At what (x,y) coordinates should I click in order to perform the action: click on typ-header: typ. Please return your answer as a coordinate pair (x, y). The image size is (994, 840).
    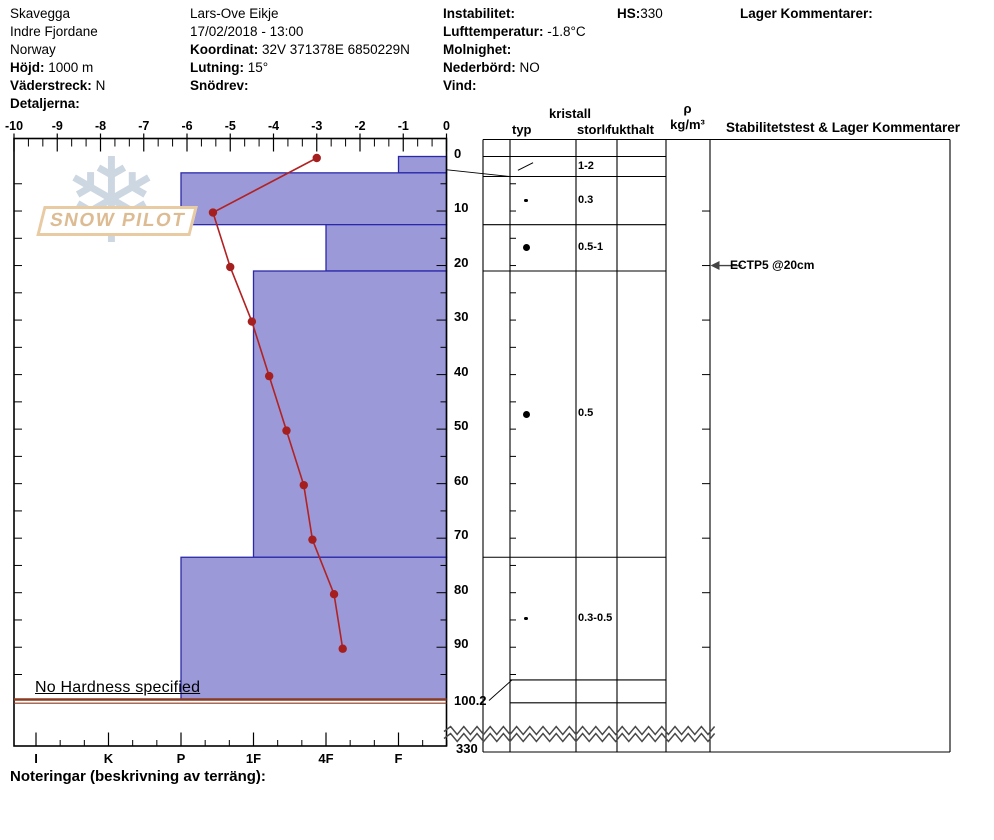
    Looking at the image, I should click on (522, 129).